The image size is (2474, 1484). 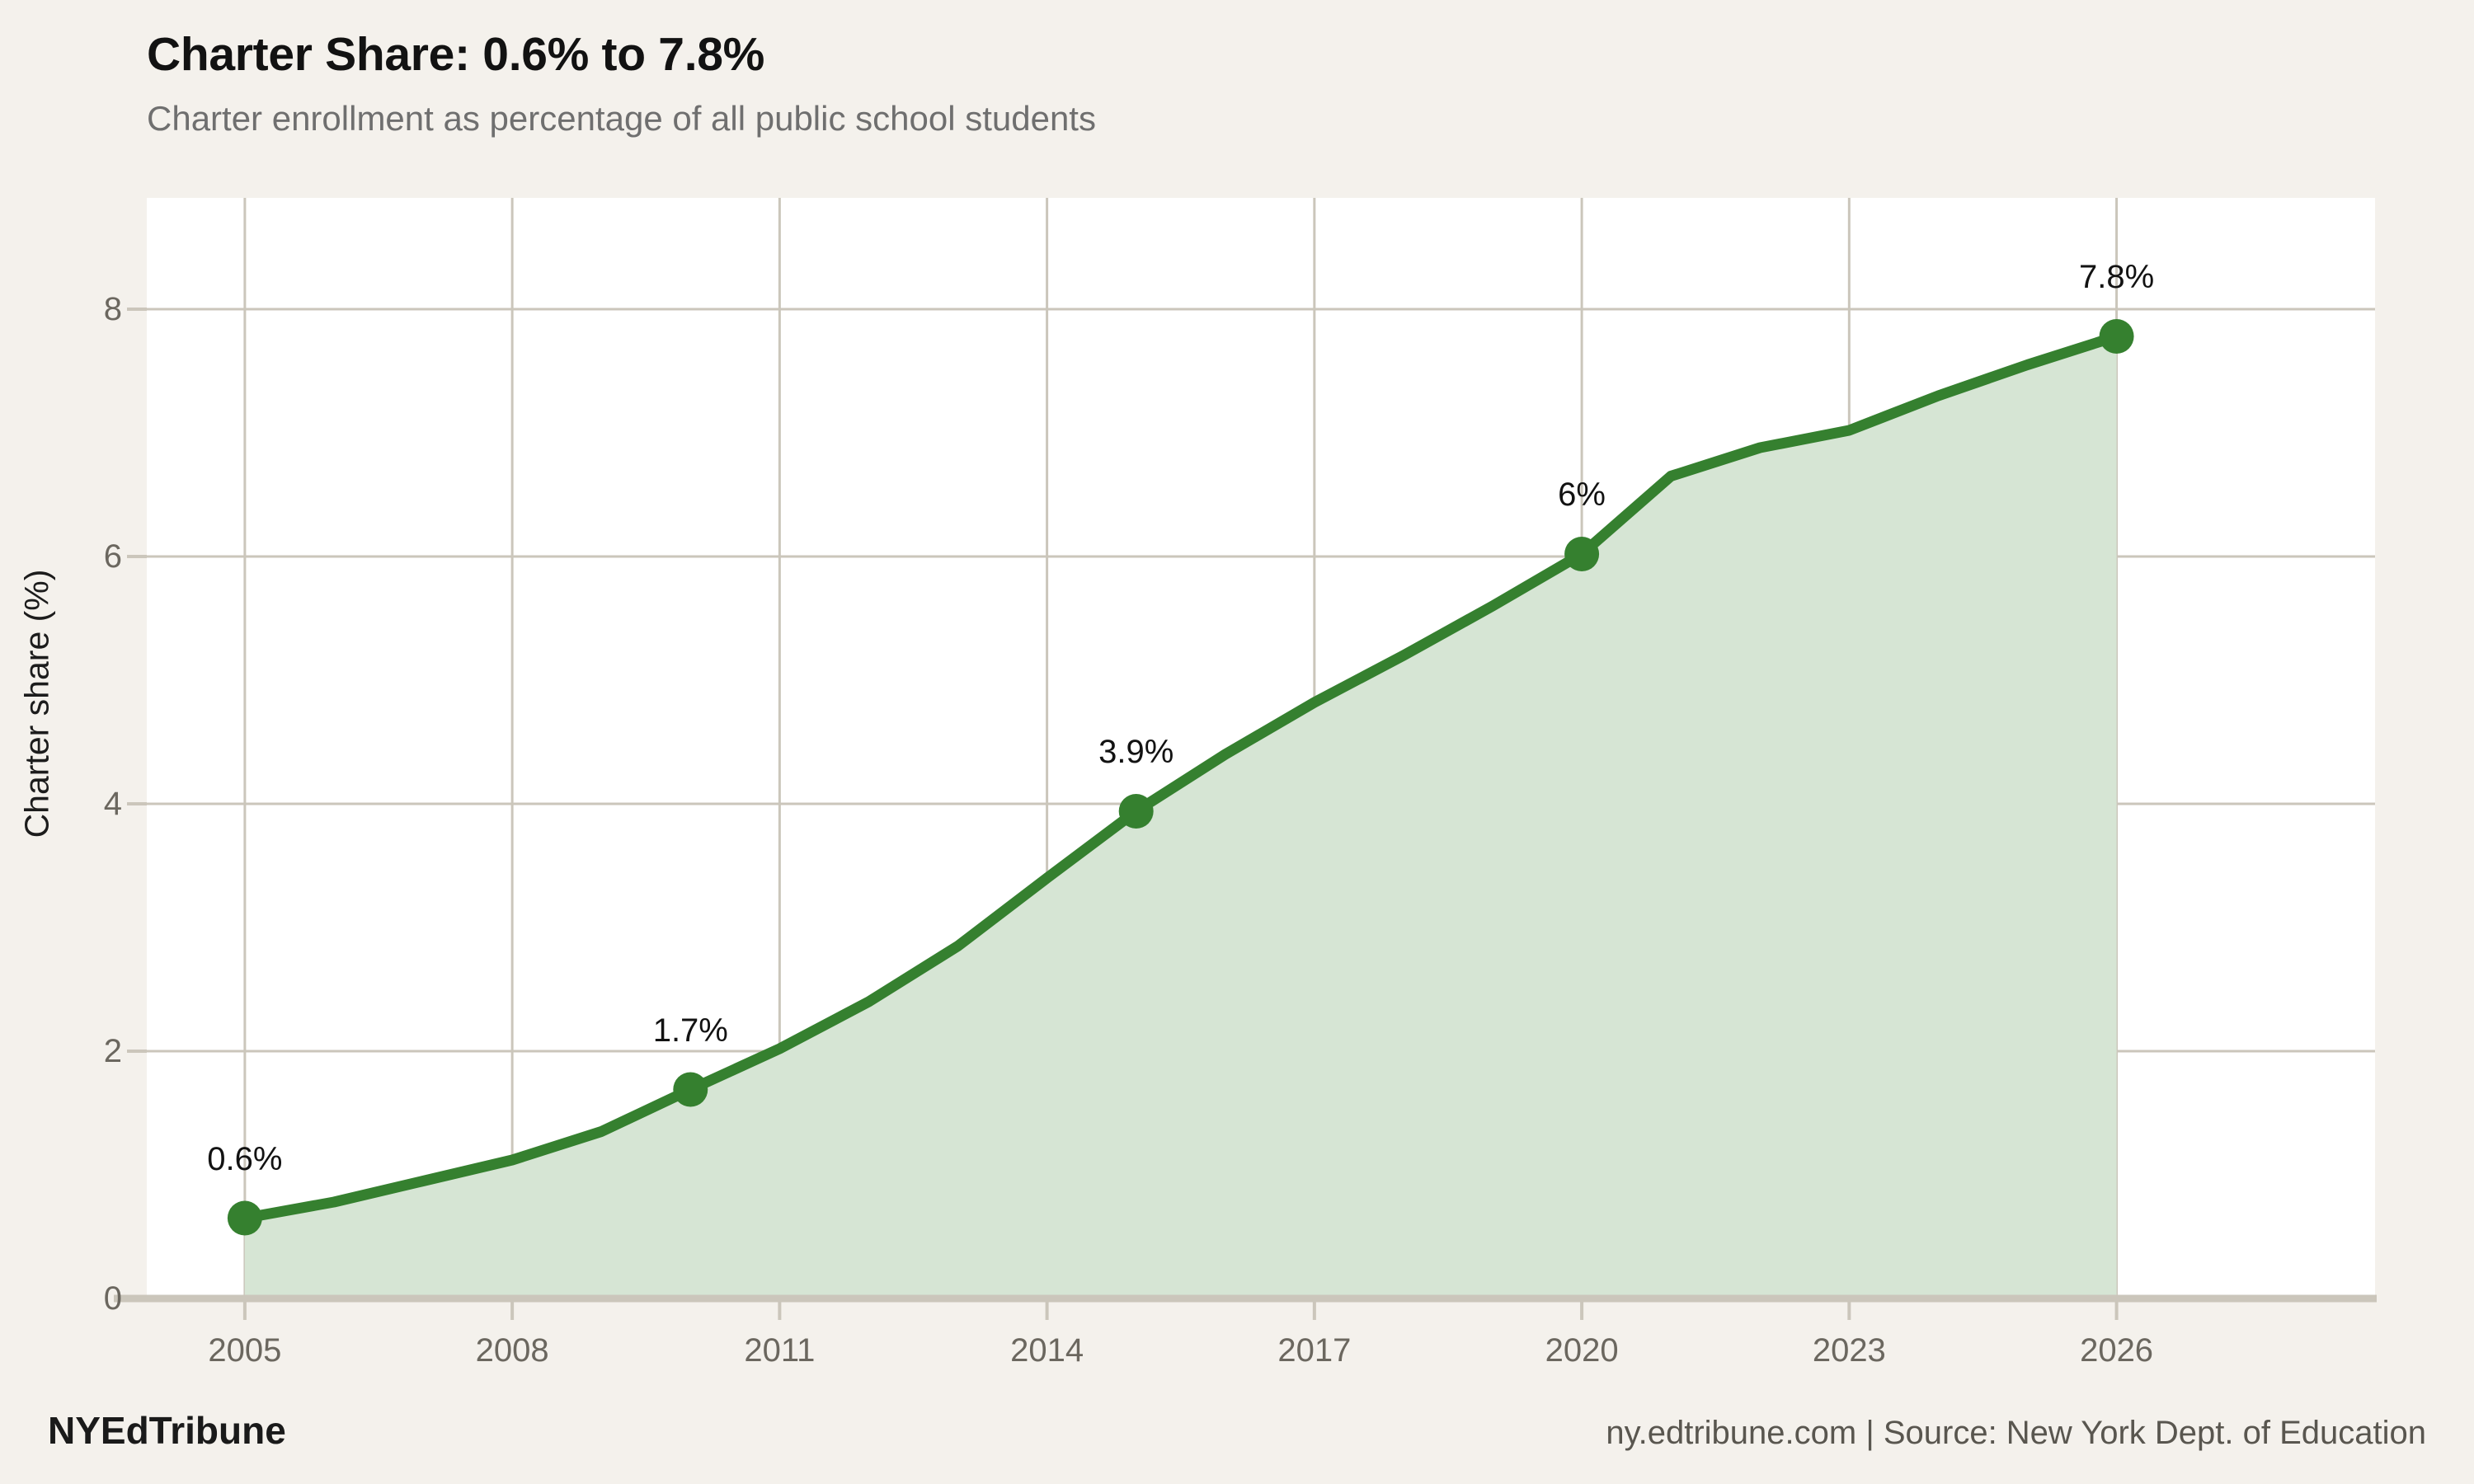 I want to click on y-tick-label: 4, so click(x=112, y=804).